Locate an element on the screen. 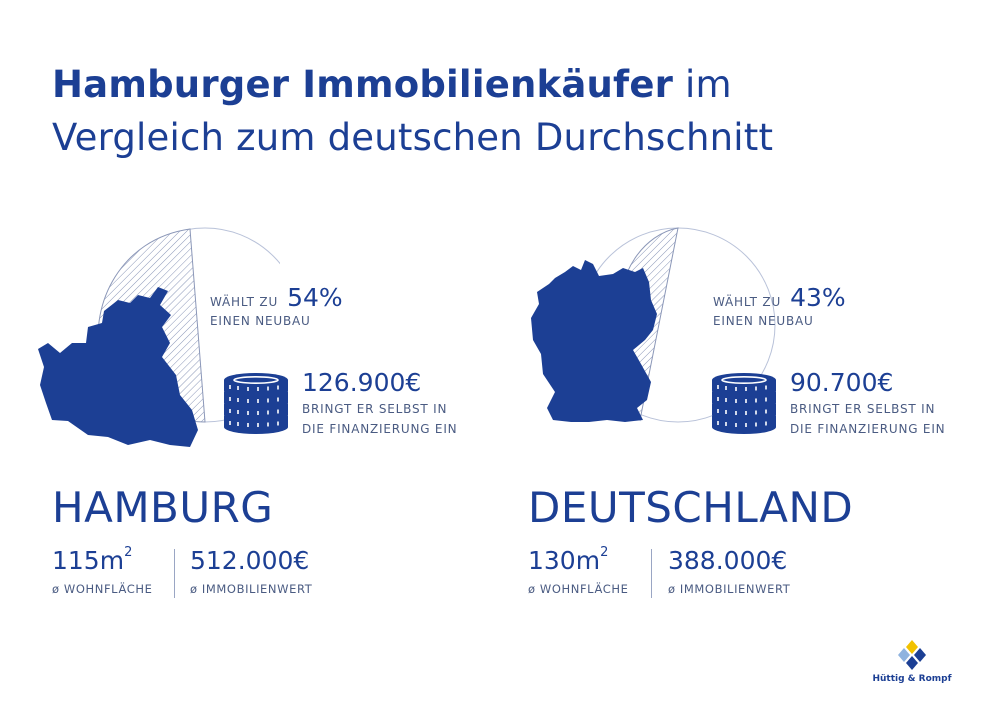 The image size is (1000, 707). hamburg-neubau-pct: 54% is located at coordinates (315, 297).